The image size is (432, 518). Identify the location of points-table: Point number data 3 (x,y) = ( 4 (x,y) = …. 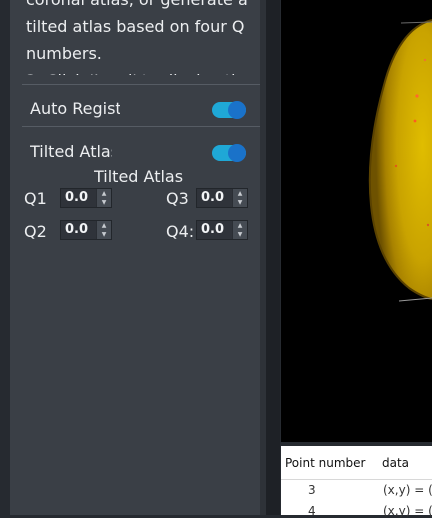
(356, 482).